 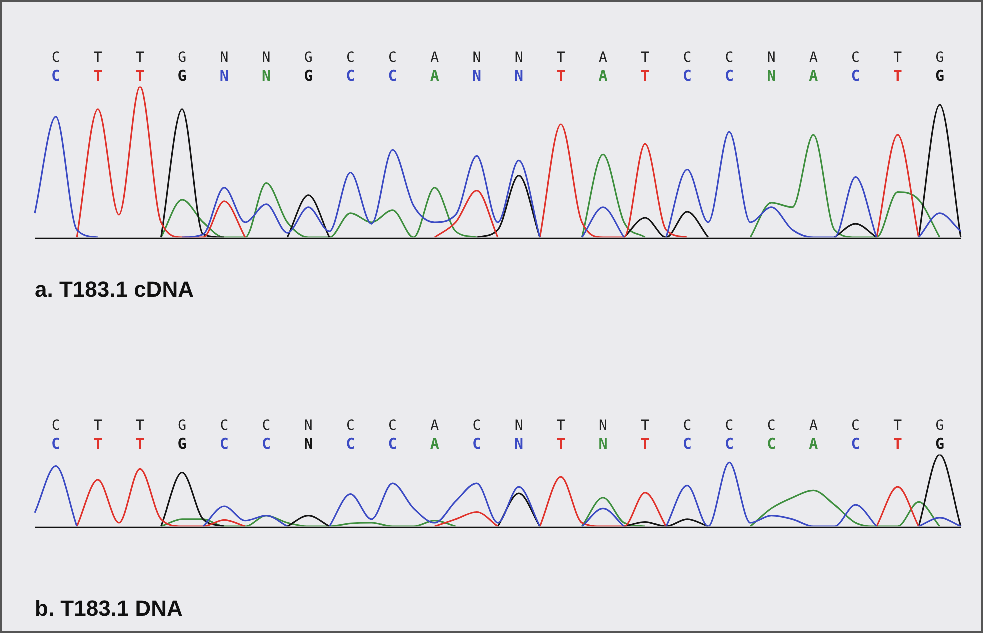 What do you see at coordinates (114, 289) in the screenshot?
I see `text: a. T183.1 cDNA` at bounding box center [114, 289].